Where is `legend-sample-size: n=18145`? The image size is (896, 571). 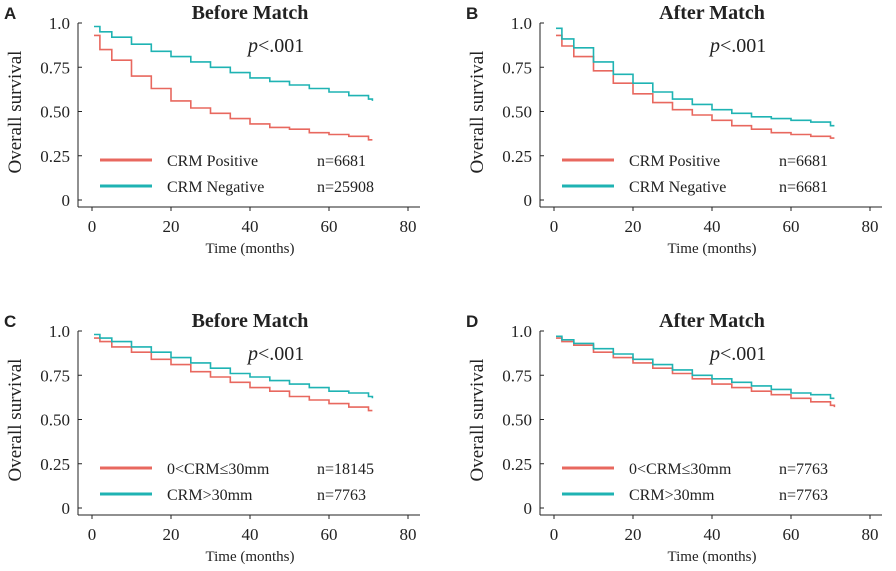
legend-sample-size: n=18145 is located at coordinates (345, 469).